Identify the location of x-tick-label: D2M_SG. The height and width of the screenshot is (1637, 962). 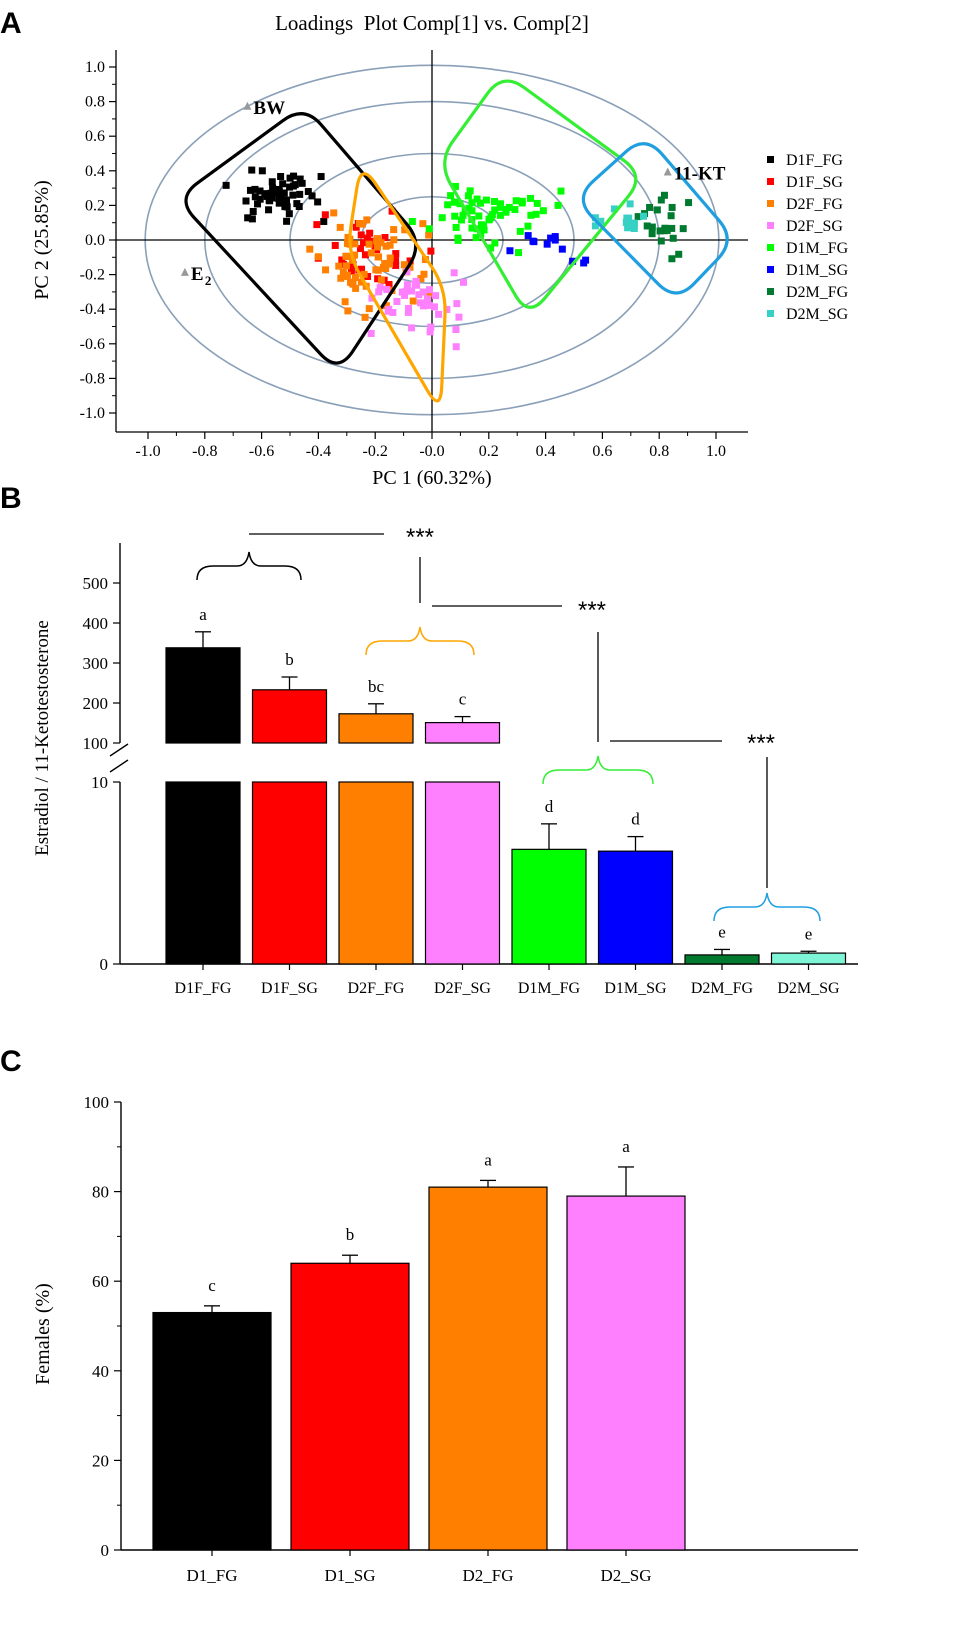
(808, 988).